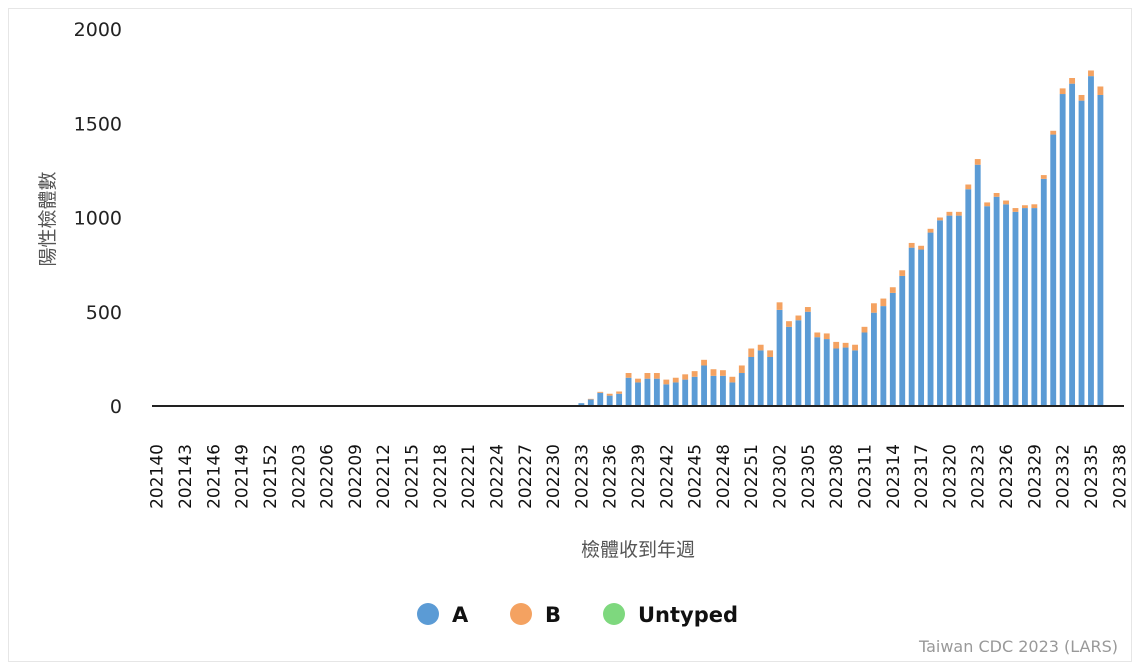  Describe the element at coordinates (441, 476) in the screenshot. I see `x-tick-label: 202218` at that location.